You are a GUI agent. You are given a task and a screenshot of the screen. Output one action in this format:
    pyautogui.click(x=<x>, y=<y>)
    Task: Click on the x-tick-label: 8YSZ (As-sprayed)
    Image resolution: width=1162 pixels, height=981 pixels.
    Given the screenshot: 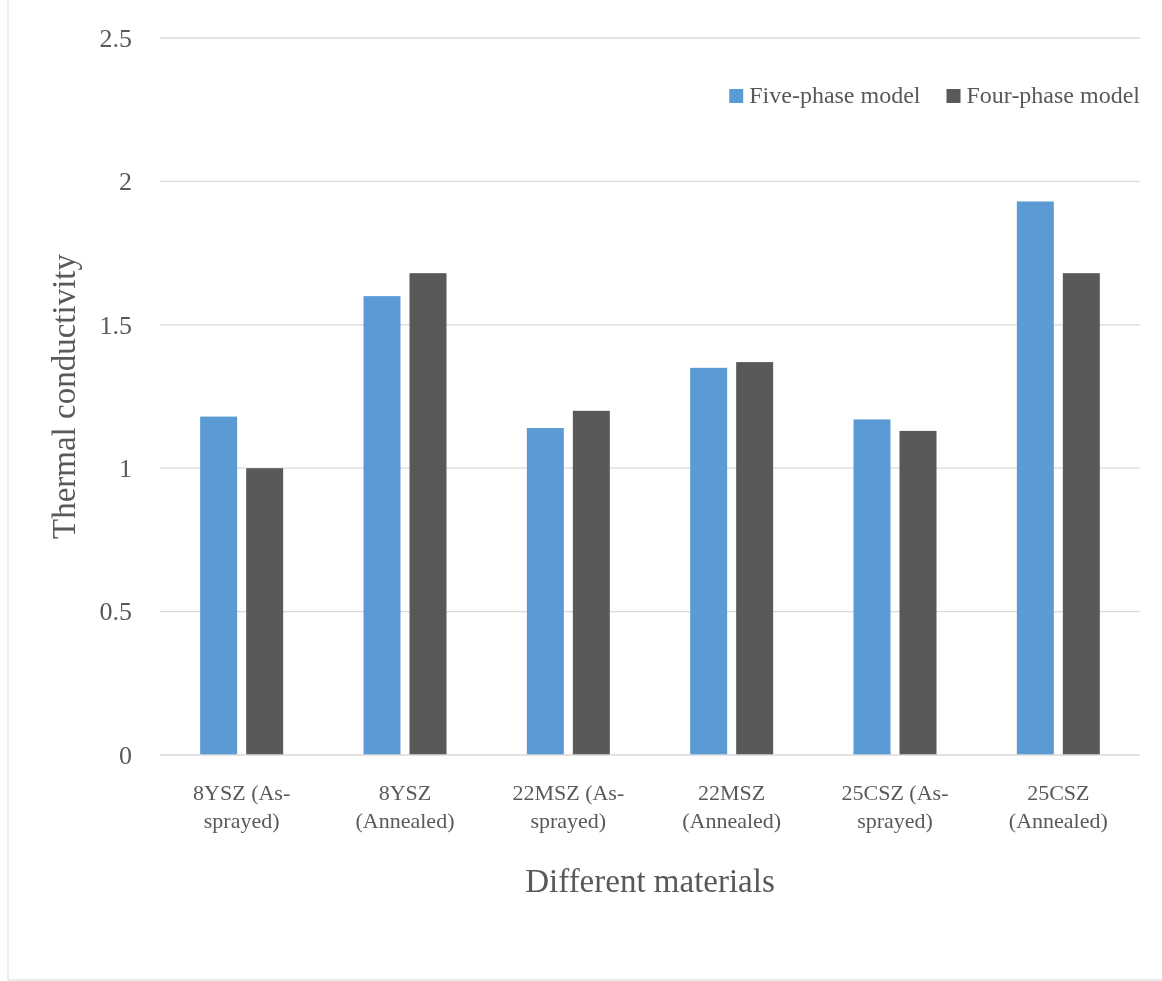 What is the action you would take?
    pyautogui.click(x=242, y=806)
    